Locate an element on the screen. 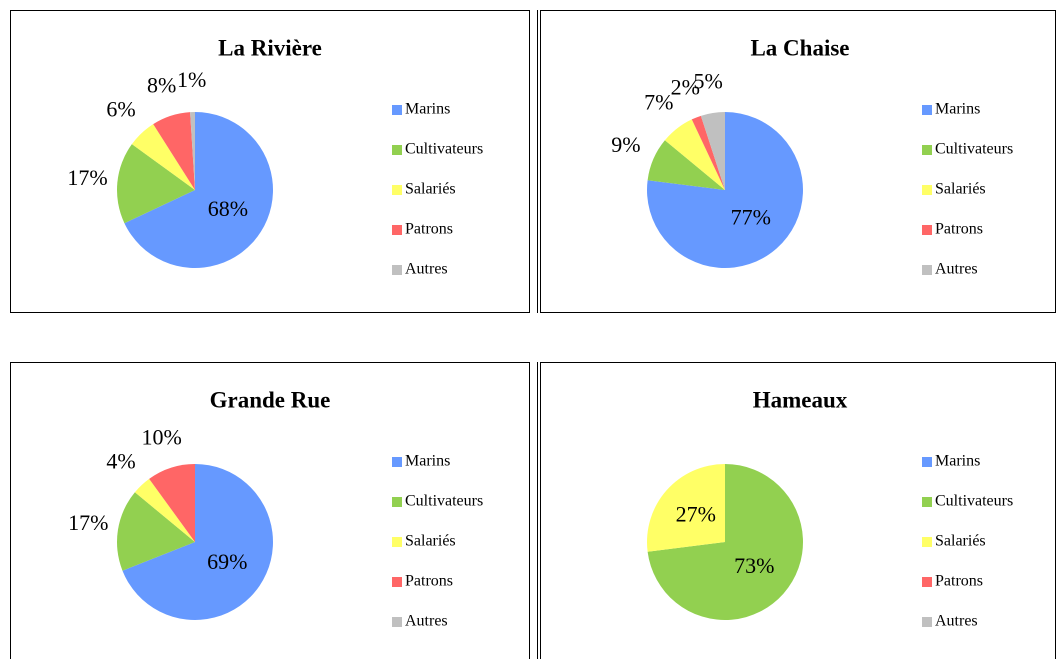  data-label: 5% is located at coordinates (707, 80).